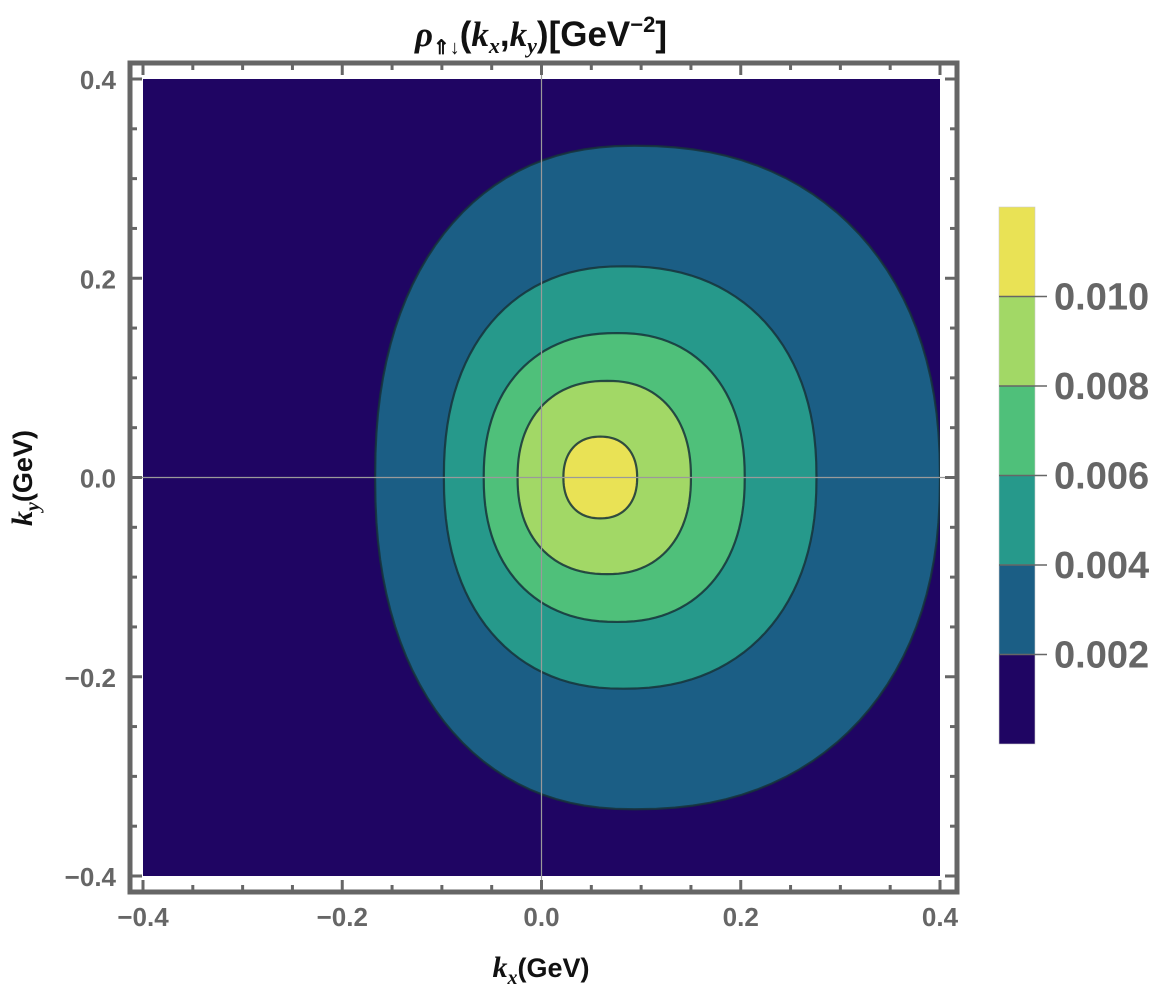  Describe the element at coordinates (741, 917) in the screenshot. I see `x-tick-label: 0.2` at that location.